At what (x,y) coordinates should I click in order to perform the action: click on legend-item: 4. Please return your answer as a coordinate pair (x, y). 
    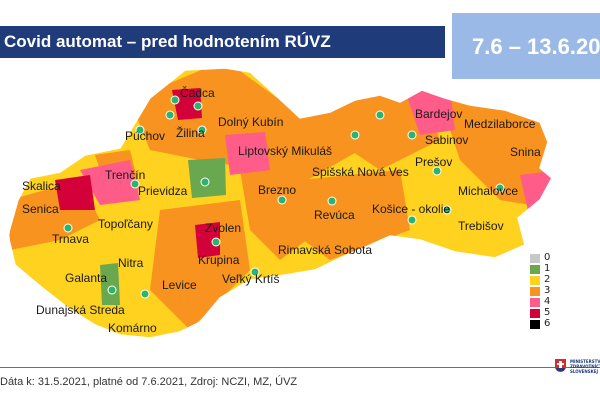
    Looking at the image, I should click on (545, 302).